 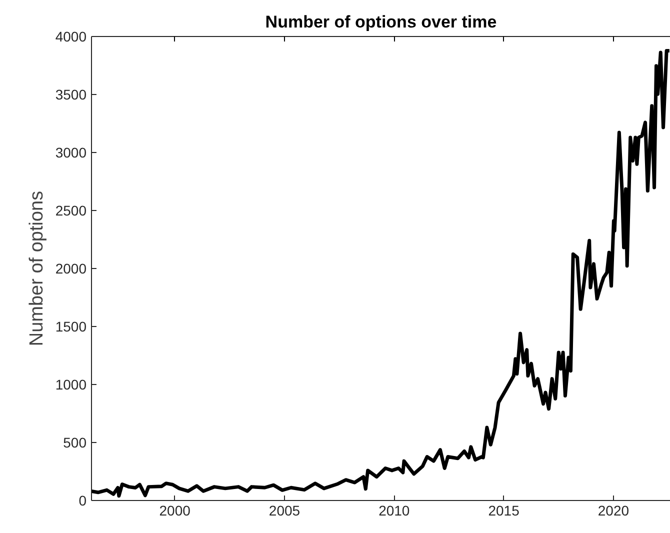 I want to click on y-tick-label: 3500, so click(x=71, y=94).